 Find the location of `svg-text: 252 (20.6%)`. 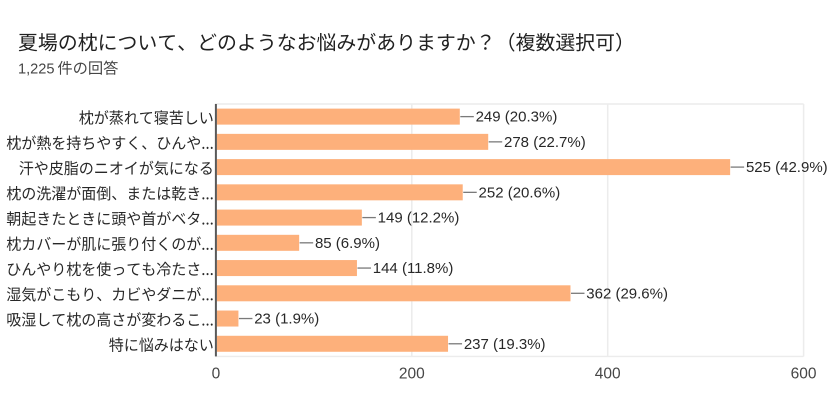

svg-text: 252 (20.6%) is located at coordinates (520, 192).